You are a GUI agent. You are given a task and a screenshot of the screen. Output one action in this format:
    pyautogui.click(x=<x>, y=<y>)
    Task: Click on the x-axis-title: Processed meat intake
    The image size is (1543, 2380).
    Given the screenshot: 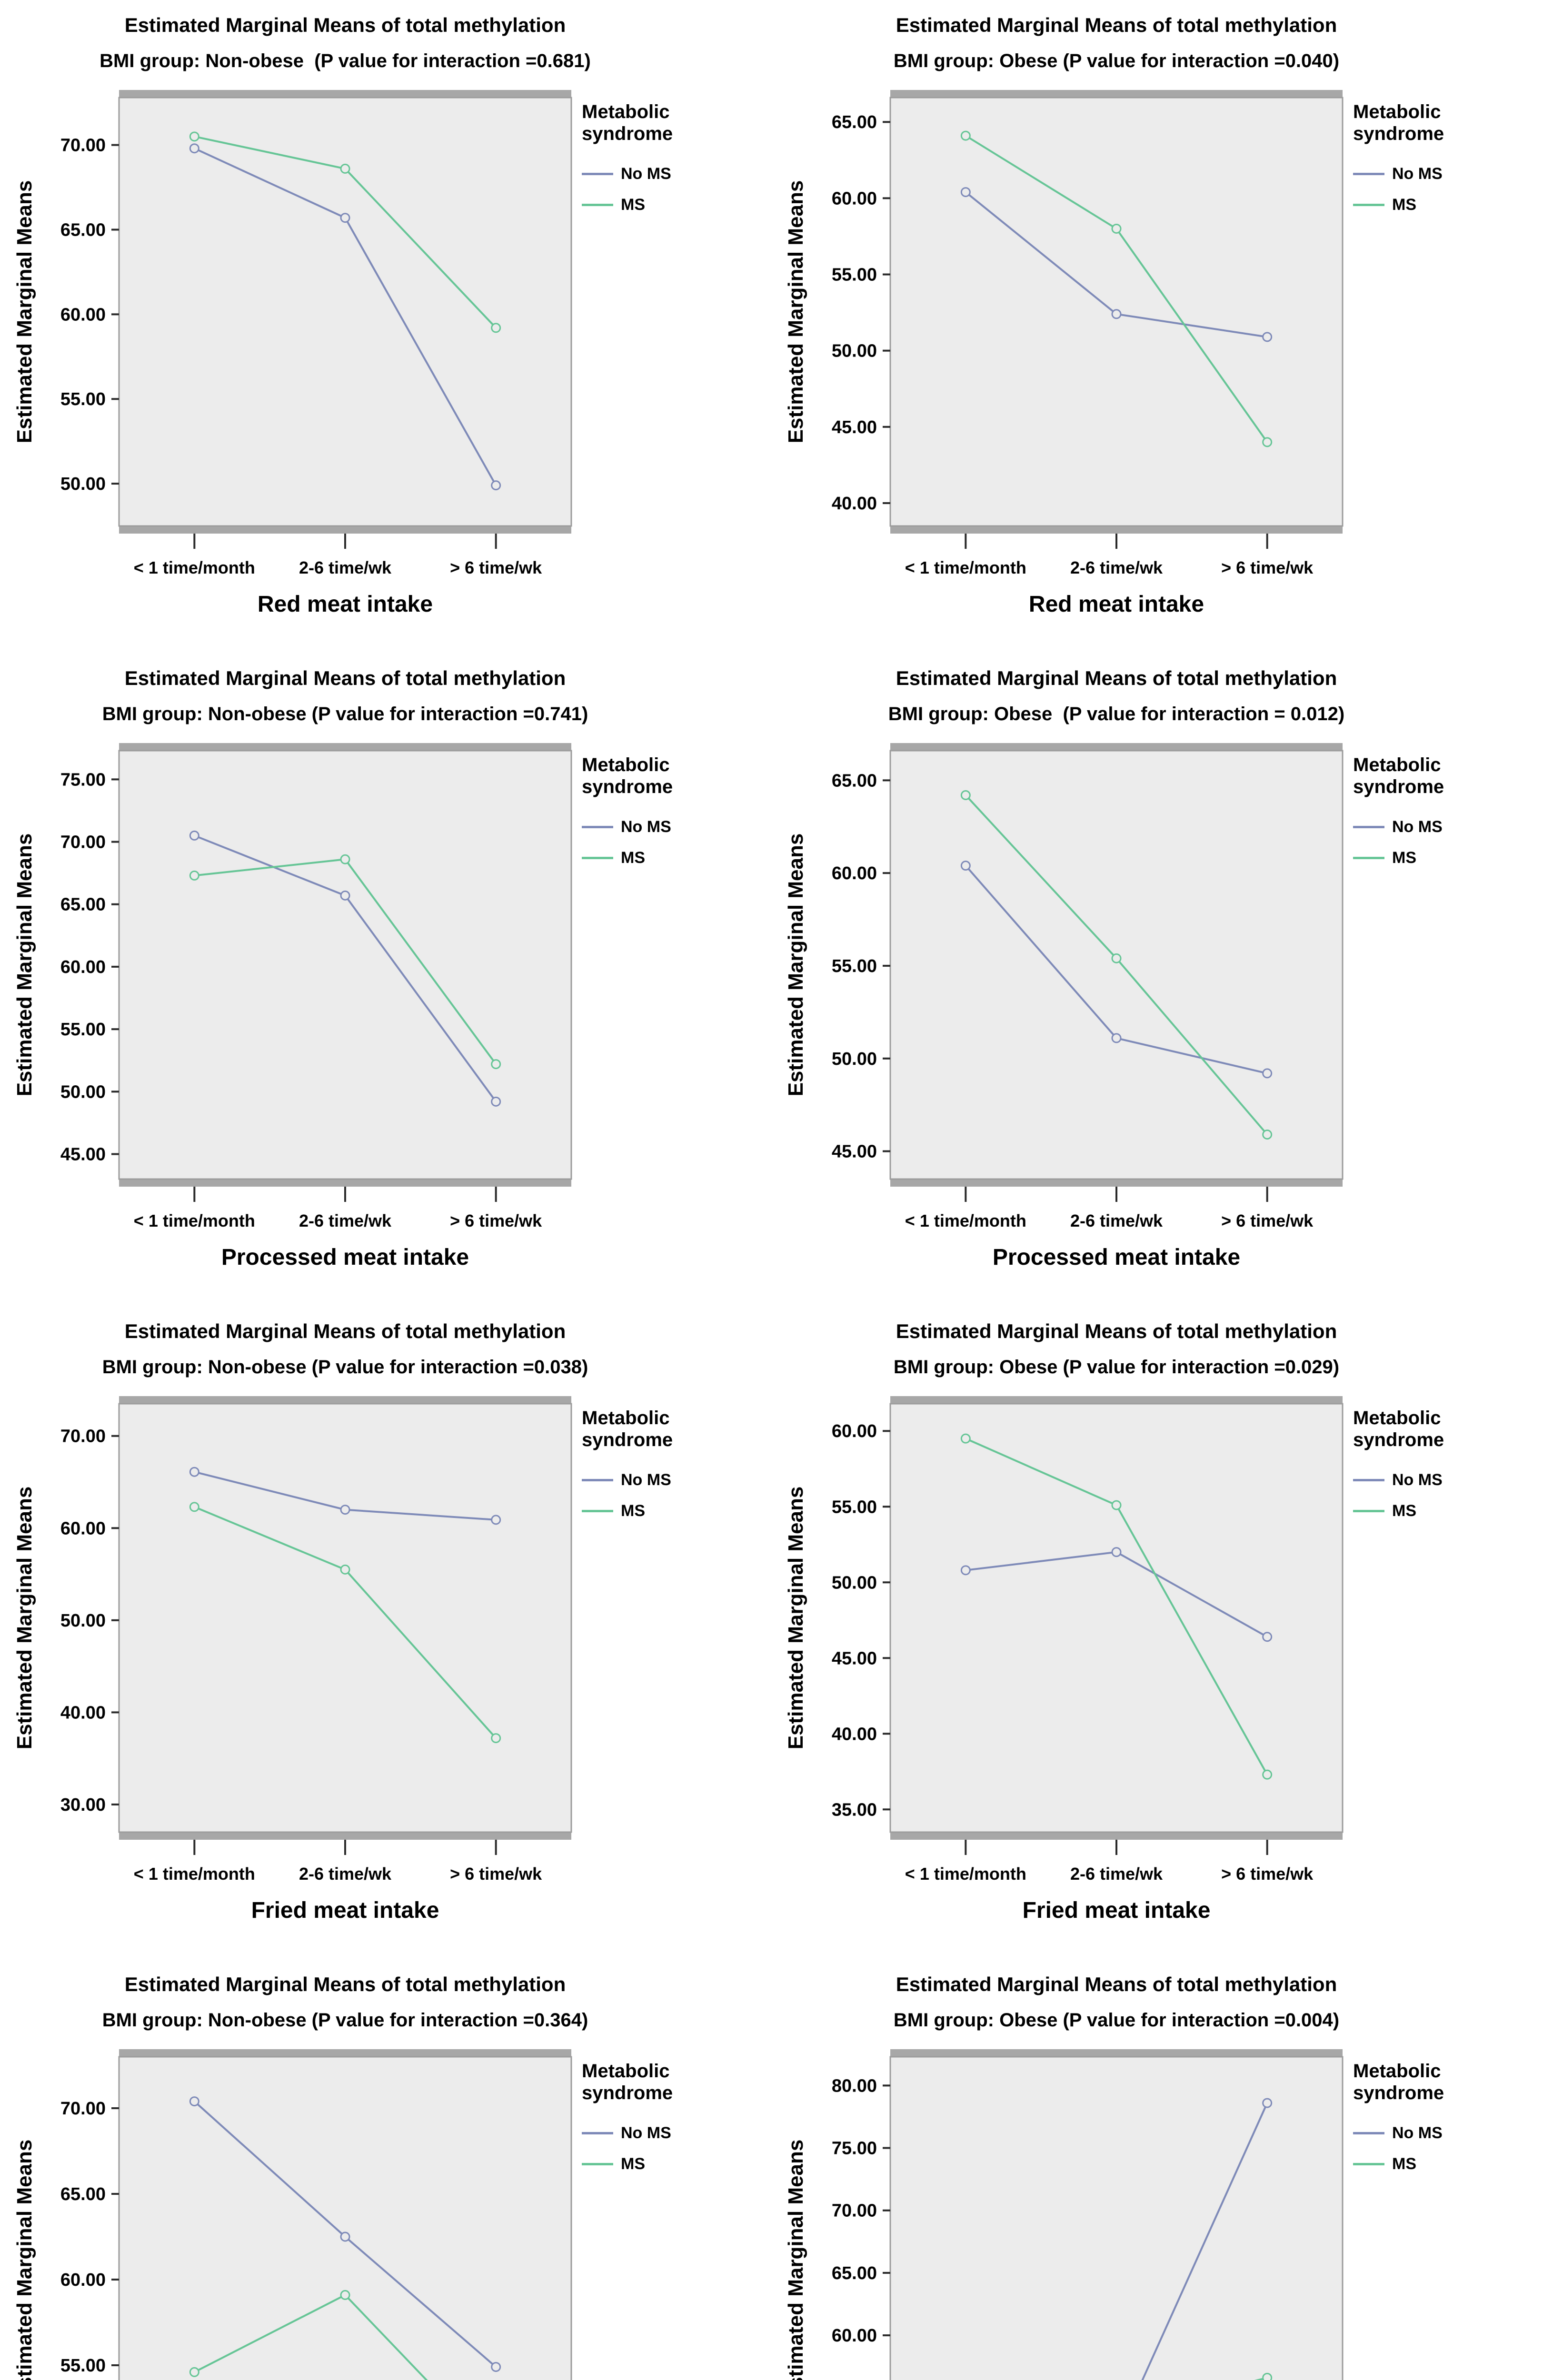 What is the action you would take?
    pyautogui.click(x=345, y=1257)
    